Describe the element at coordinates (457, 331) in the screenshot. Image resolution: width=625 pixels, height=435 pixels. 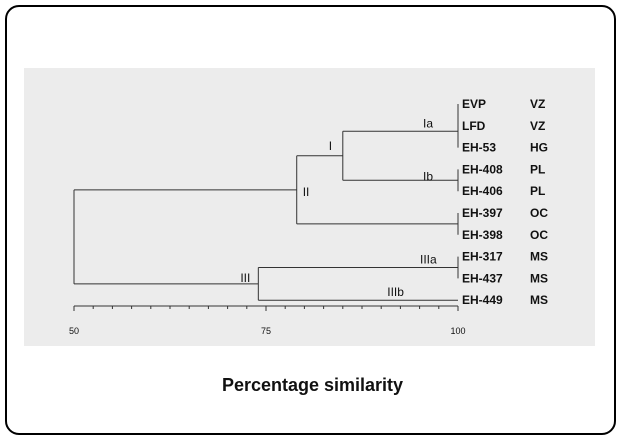
I see `x-tick-label: 100` at that location.